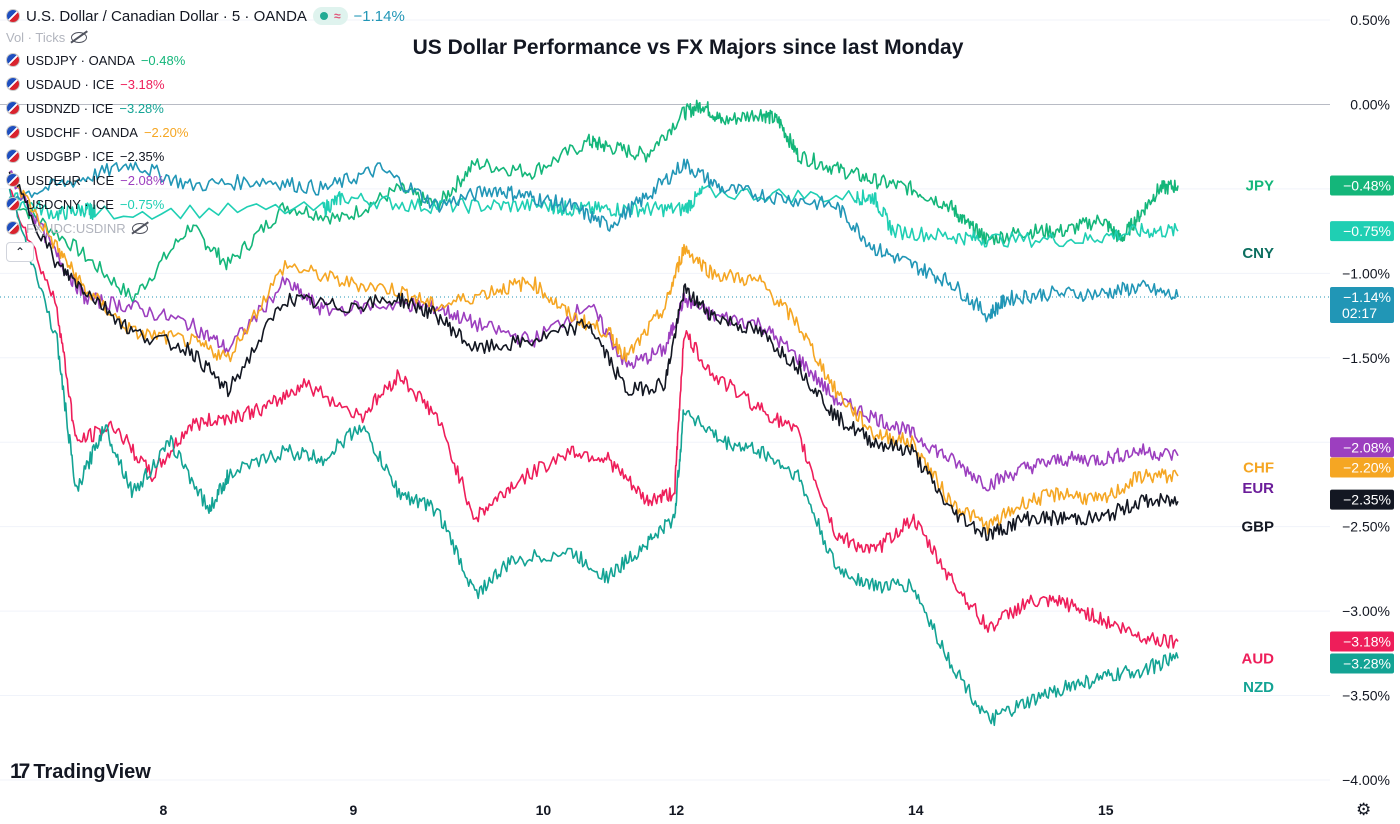  What do you see at coordinates (70, 84) in the screenshot?
I see `legend-item-name: USDAUD · ICE` at bounding box center [70, 84].